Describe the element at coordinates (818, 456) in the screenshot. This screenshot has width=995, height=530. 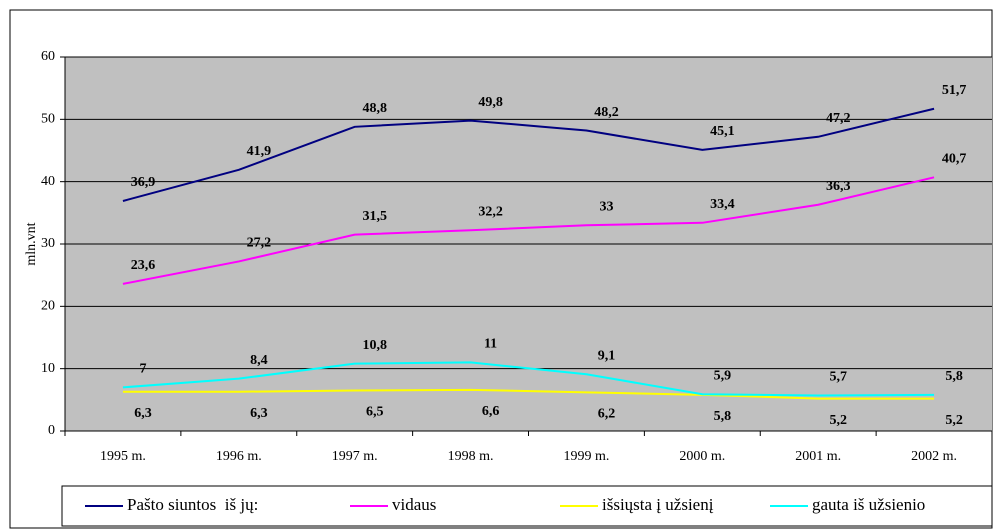
I see `x-tick-label: 2001 m.` at that location.